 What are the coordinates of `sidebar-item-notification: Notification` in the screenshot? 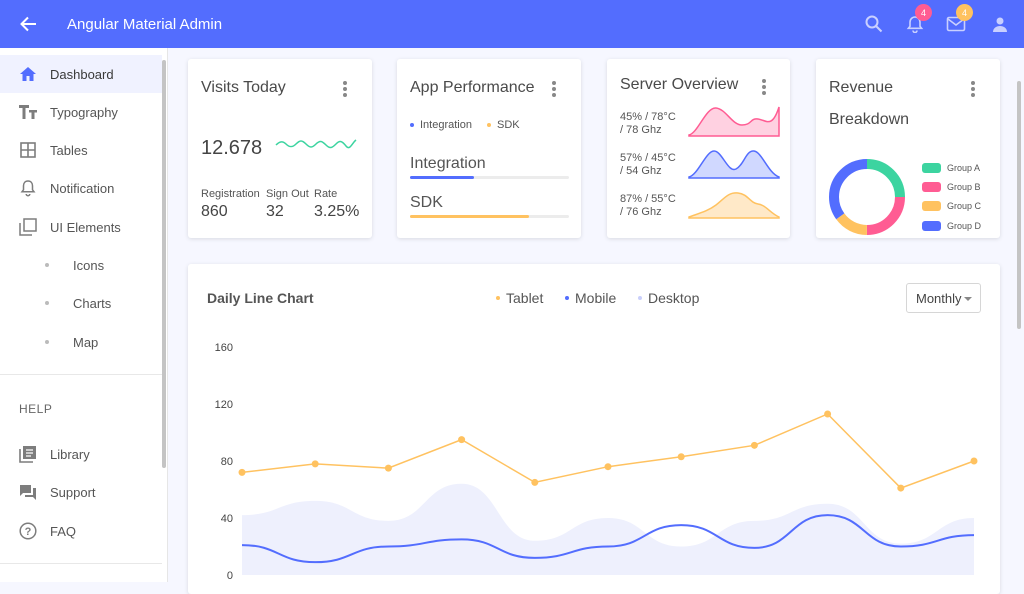 It's located at (81, 188).